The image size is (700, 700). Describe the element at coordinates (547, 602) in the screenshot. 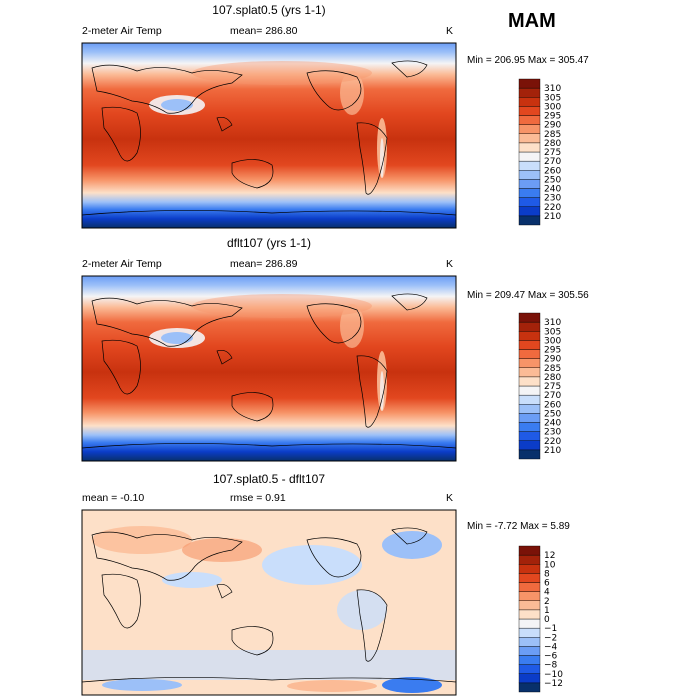

I see `colorbar-label: 2` at that location.